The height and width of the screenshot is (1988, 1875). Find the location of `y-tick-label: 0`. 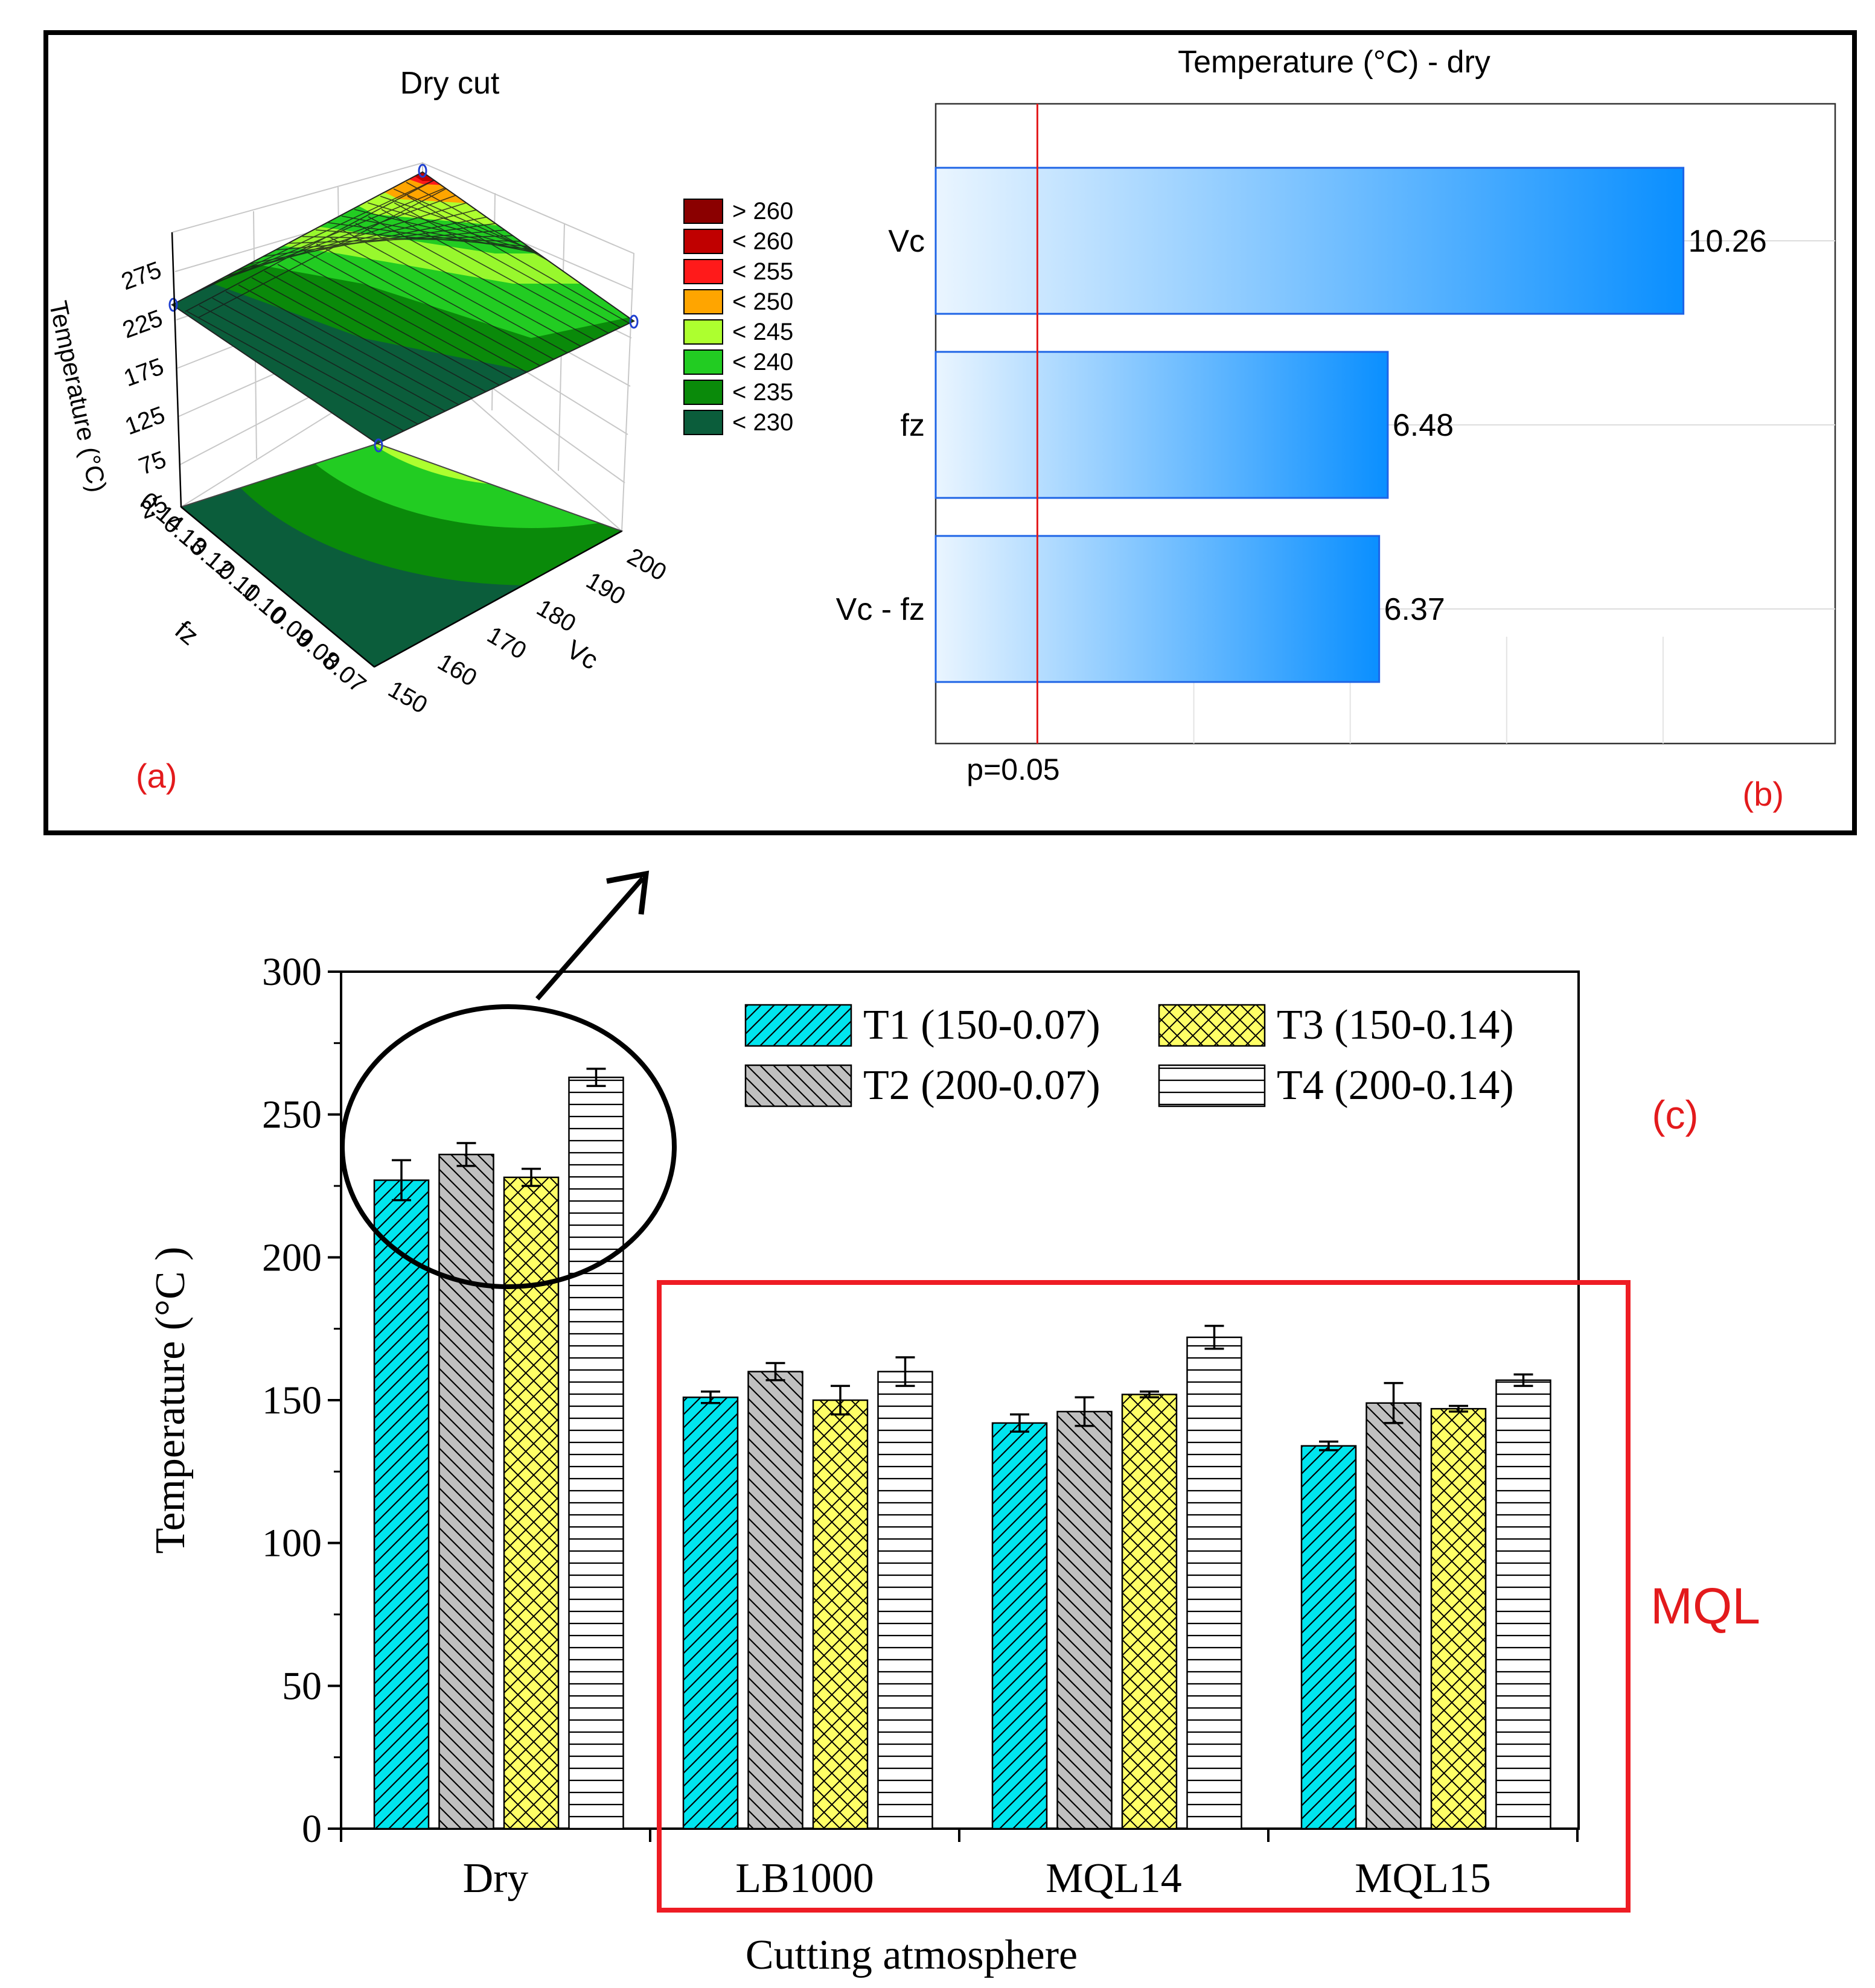

y-tick-label: 0 is located at coordinates (312, 1829).